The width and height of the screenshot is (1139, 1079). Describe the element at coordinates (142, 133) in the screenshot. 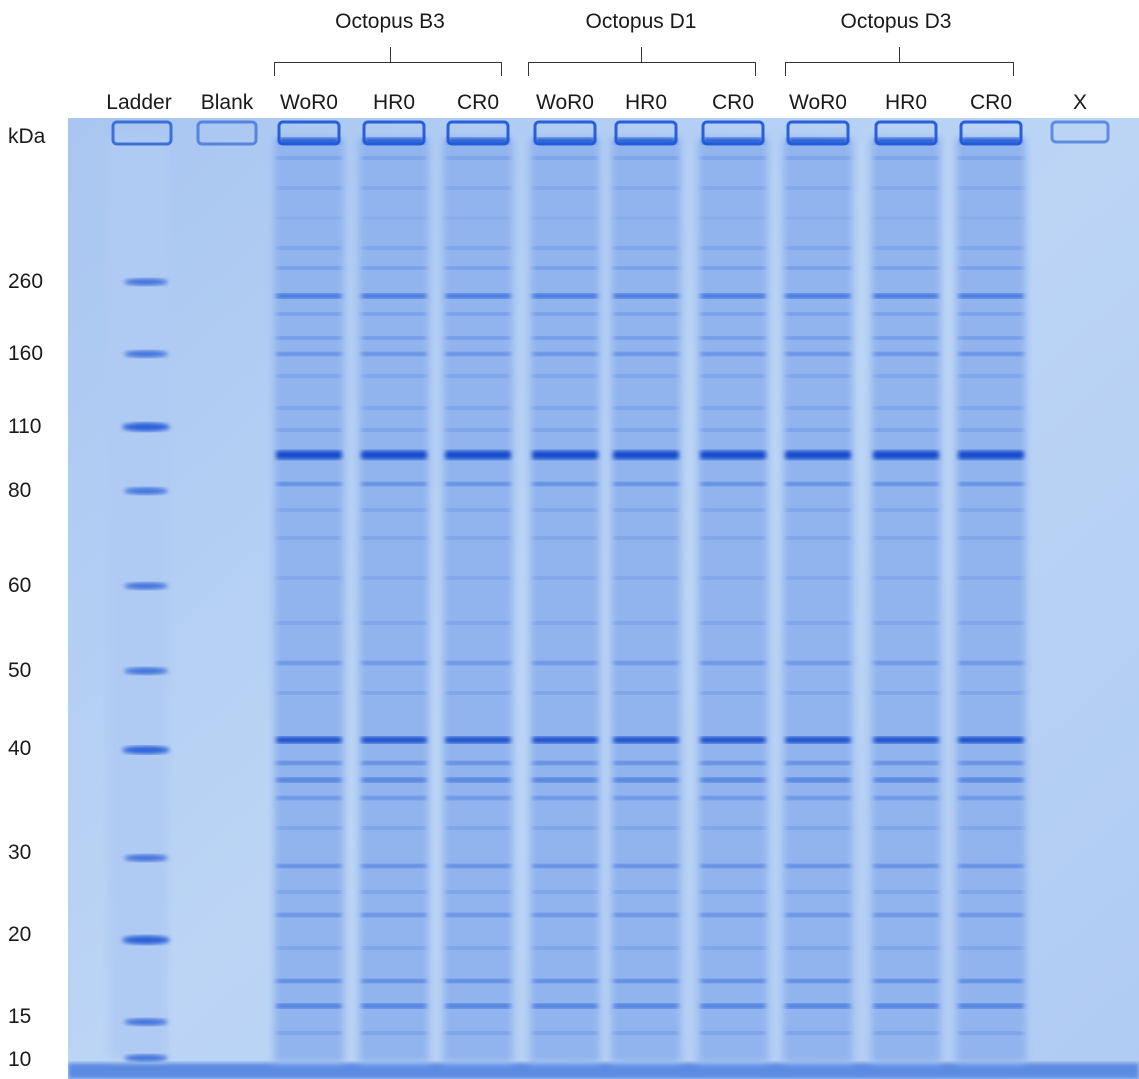

I see `well-ladder` at that location.